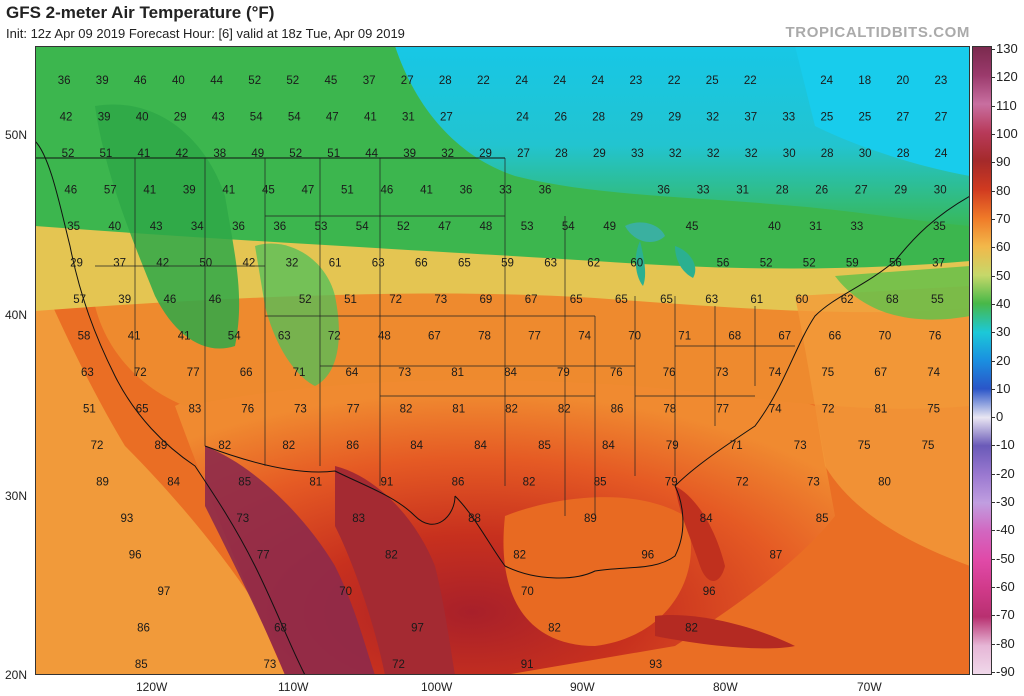 The width and height of the screenshot is (1024, 696). I want to click on colorbar-label: 0, so click(1000, 417).